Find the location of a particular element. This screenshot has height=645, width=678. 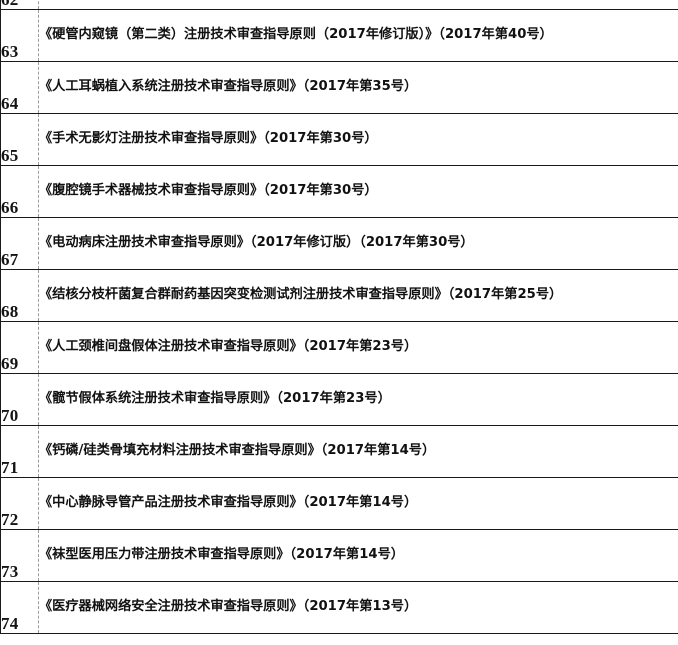

row-title: 《电动病床注册技术审查指导原则》（2017年修订版）（2017年第30号） is located at coordinates (256, 243).